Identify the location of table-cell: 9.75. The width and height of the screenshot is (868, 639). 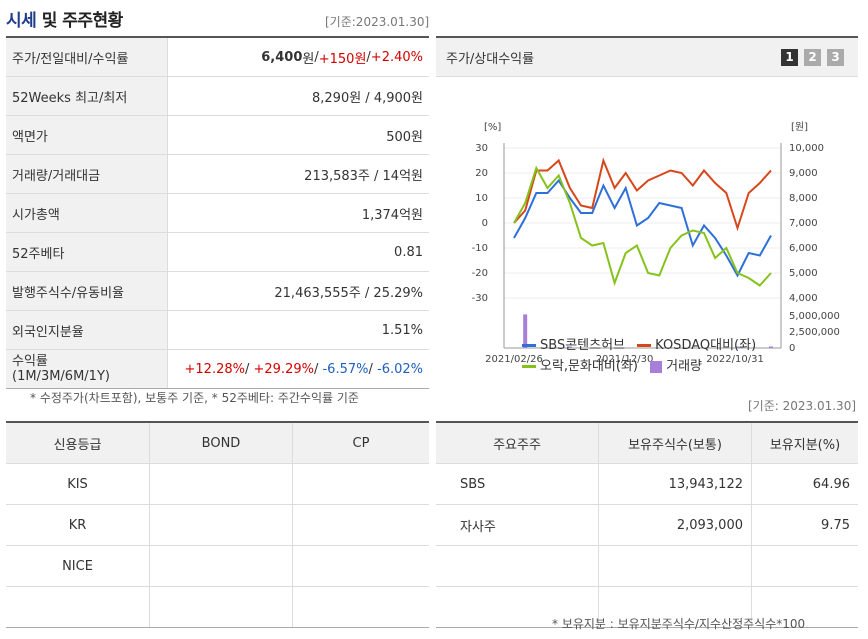
(804, 525).